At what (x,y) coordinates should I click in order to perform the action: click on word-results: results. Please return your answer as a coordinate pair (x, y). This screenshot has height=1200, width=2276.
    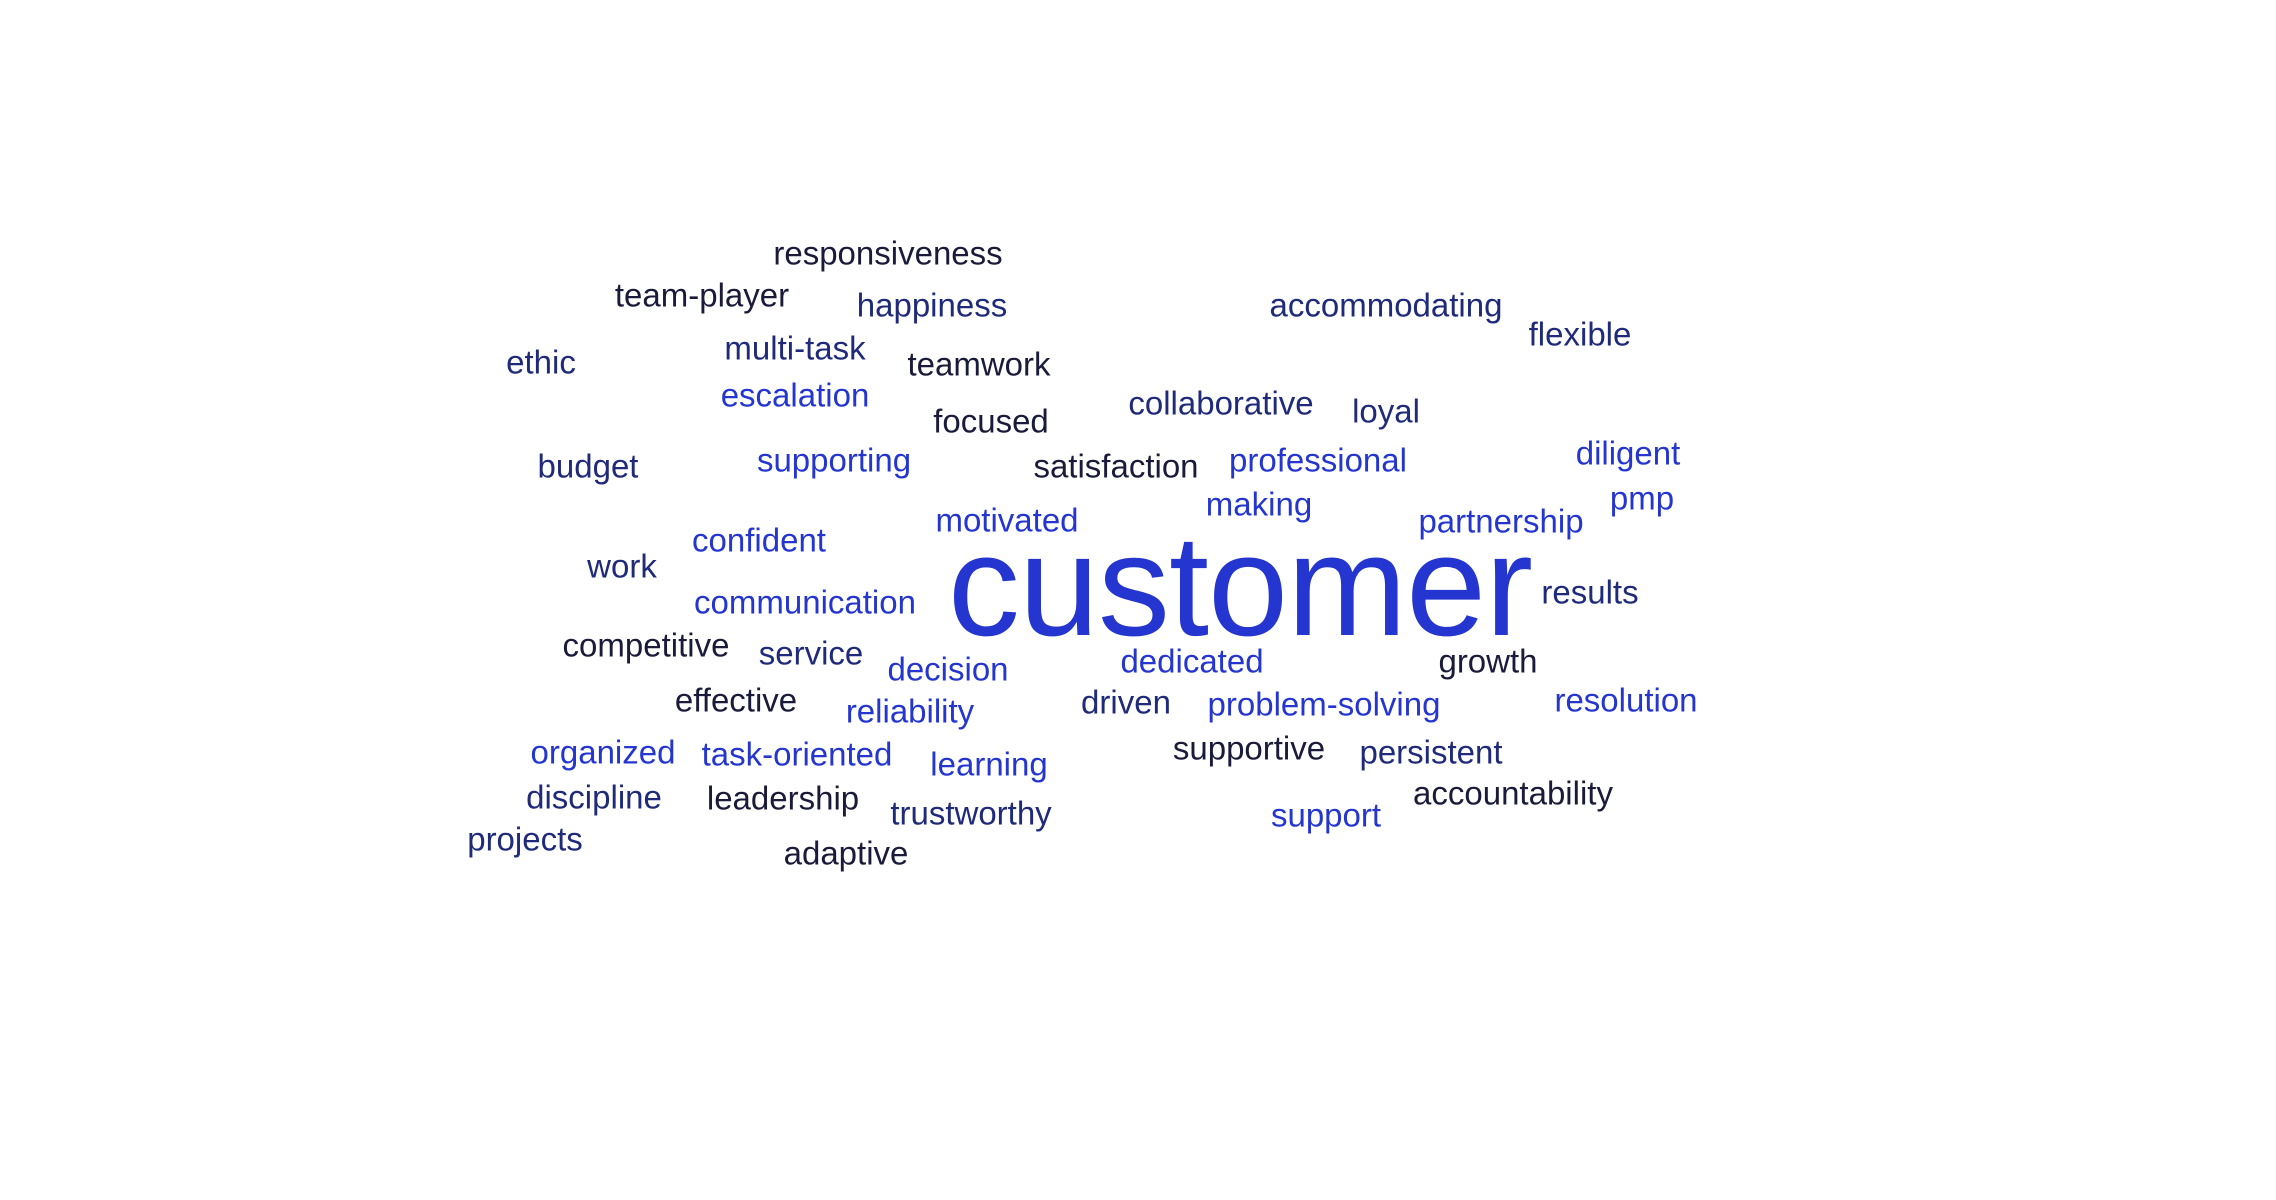
    Looking at the image, I should click on (1590, 592).